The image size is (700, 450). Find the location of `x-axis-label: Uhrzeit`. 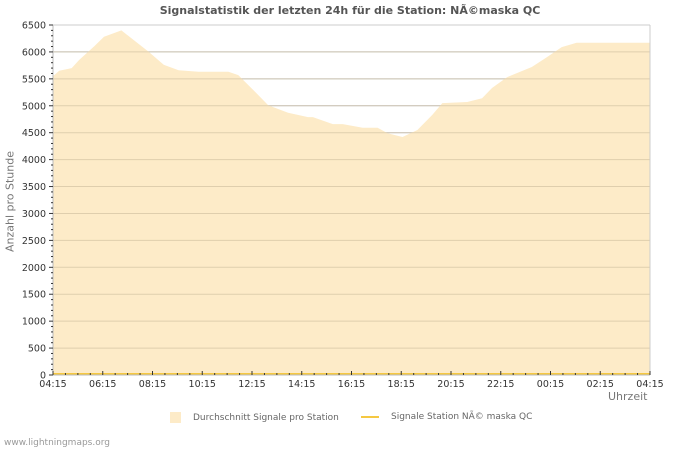

x-axis-label: Uhrzeit is located at coordinates (628, 396).